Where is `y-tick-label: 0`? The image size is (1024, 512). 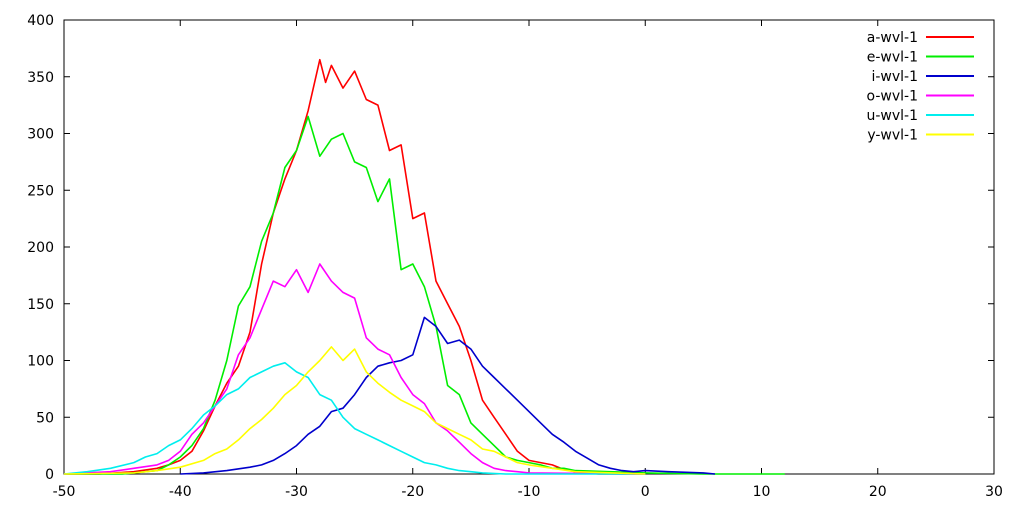
y-tick-label: 0 is located at coordinates (49, 475).